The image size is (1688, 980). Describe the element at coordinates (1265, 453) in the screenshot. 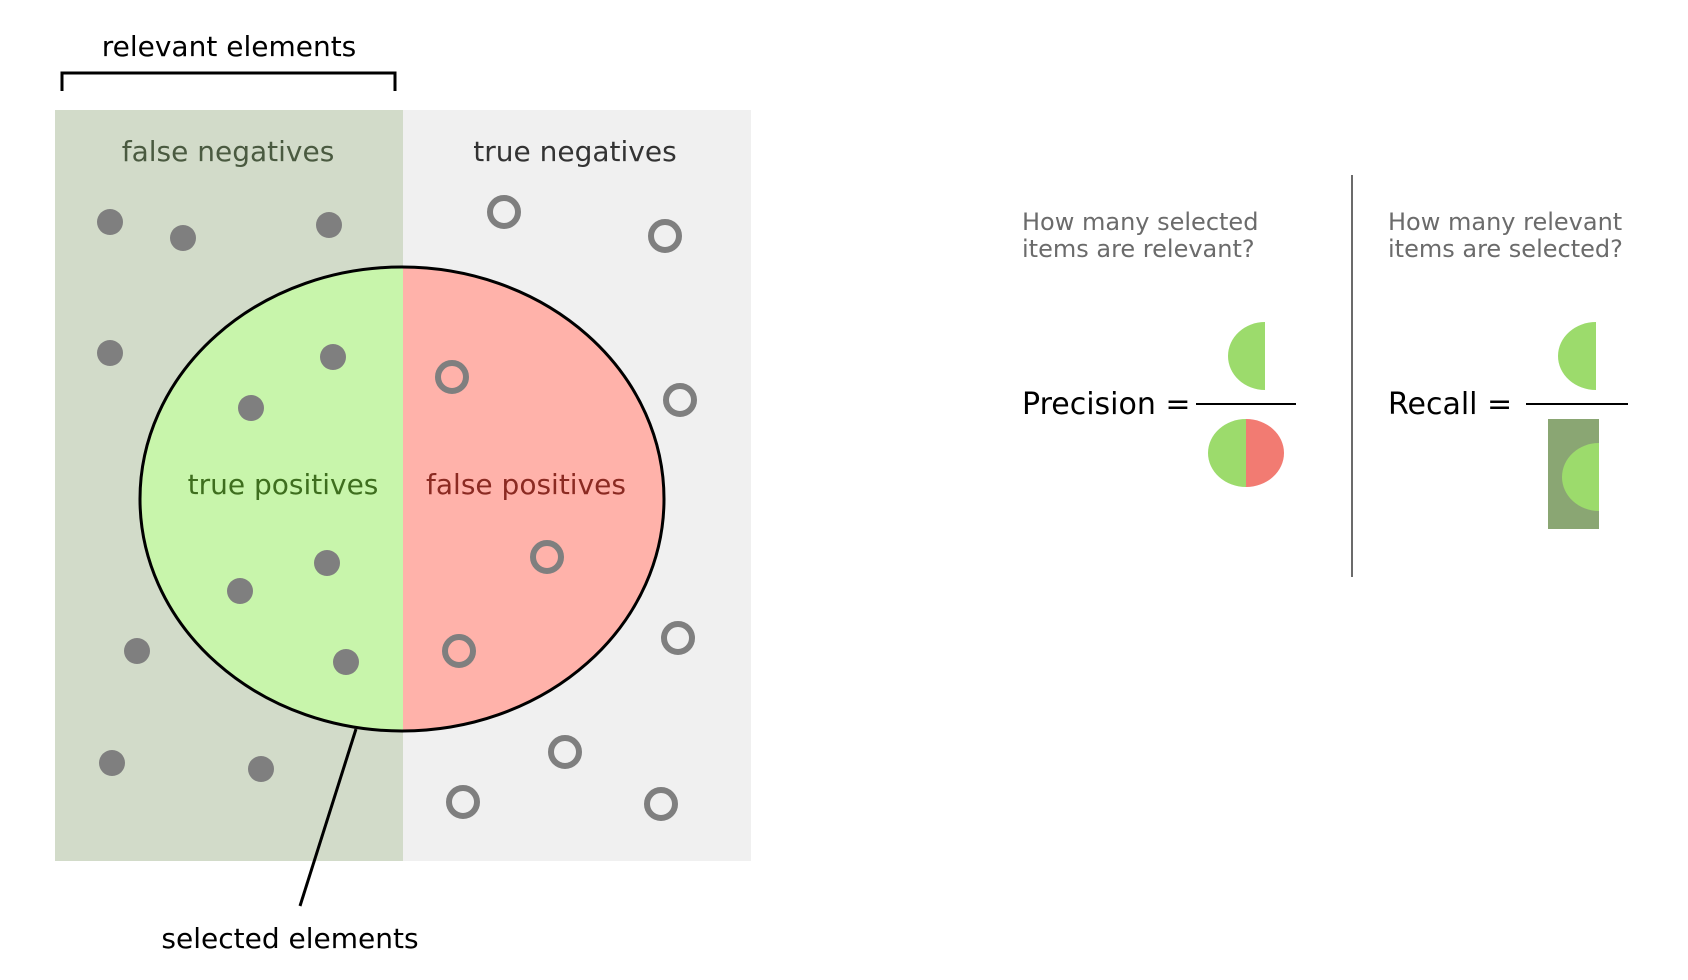

I see `precision-denominator-red-half` at that location.